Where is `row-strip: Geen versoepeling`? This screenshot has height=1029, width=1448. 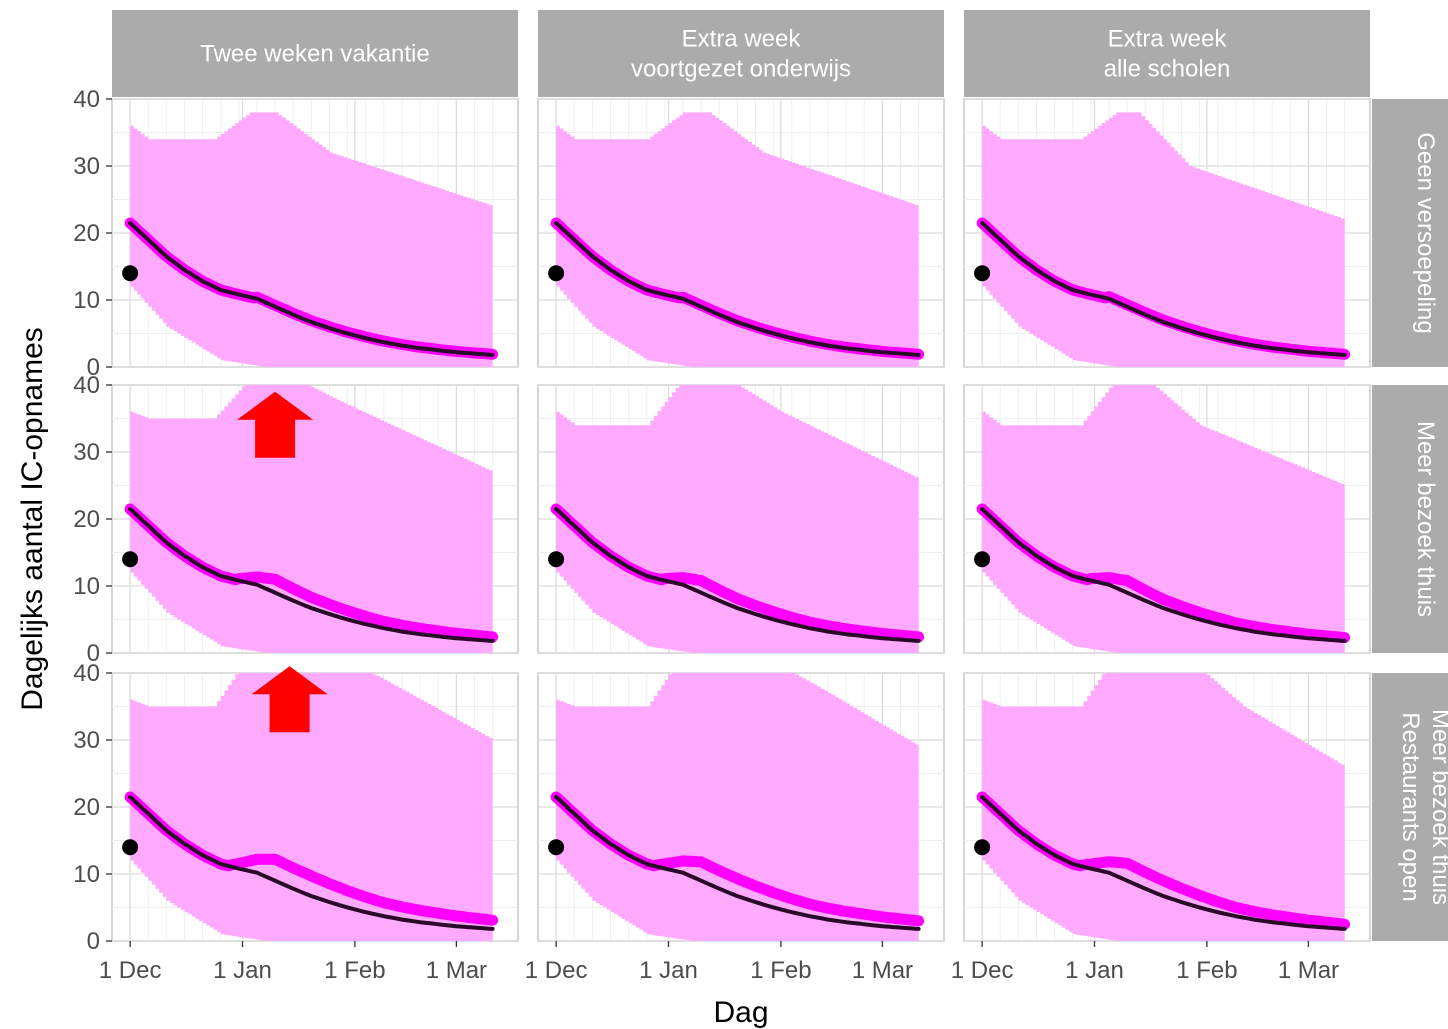
row-strip: Geen versoepeling is located at coordinates (1410, 233).